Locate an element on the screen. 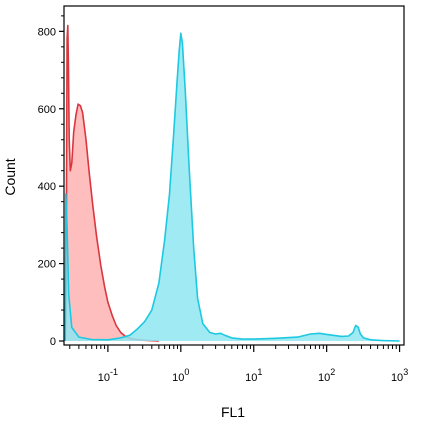  x-tick-label: 10⁰ is located at coordinates (180, 375).